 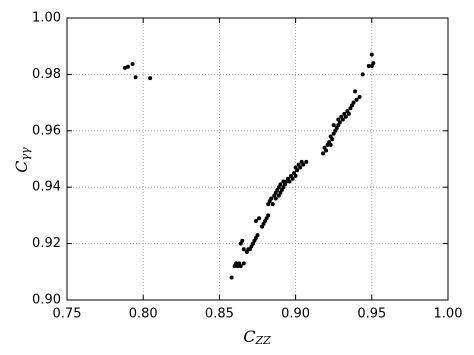 What do you see at coordinates (46, 300) in the screenshot?
I see `y-tick-label: 0.90` at bounding box center [46, 300].